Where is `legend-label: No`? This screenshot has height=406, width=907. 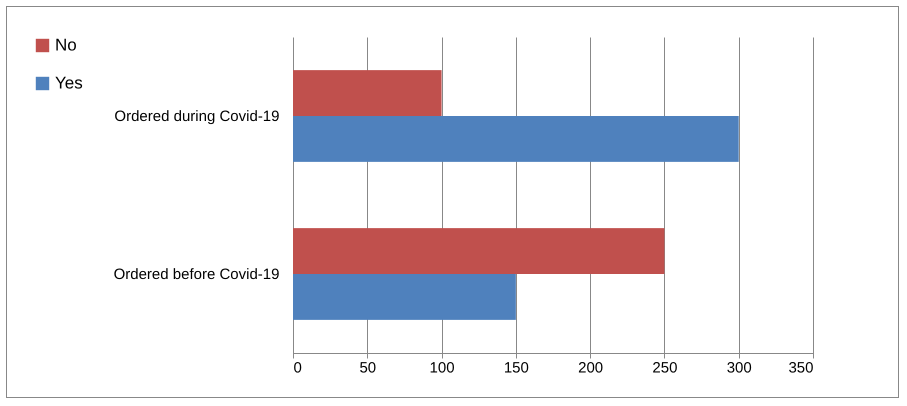 legend-label: No is located at coordinates (66, 45).